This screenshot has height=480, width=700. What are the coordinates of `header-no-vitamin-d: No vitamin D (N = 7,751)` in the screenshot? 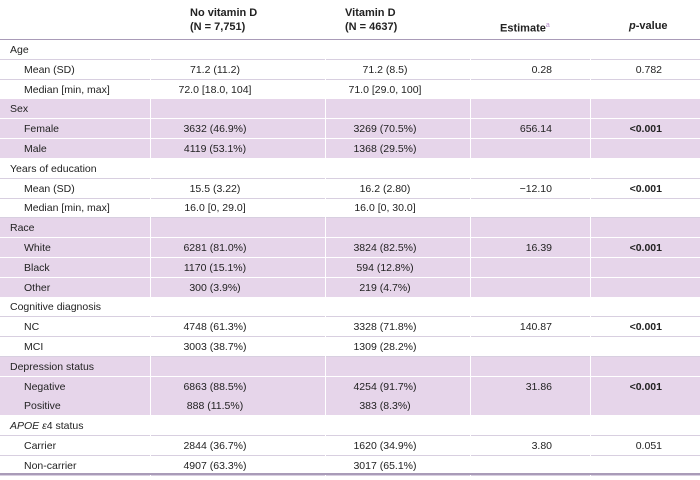 It's located at (223, 20).